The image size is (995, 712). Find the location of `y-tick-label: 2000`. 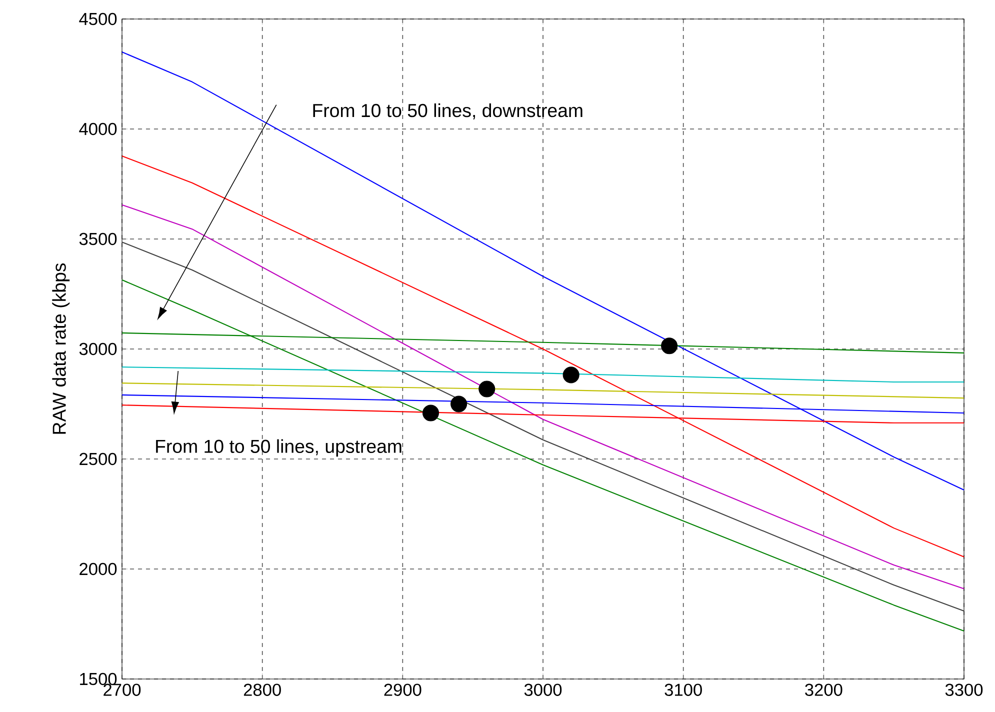

y-tick-label: 2000 is located at coordinates (98, 569).